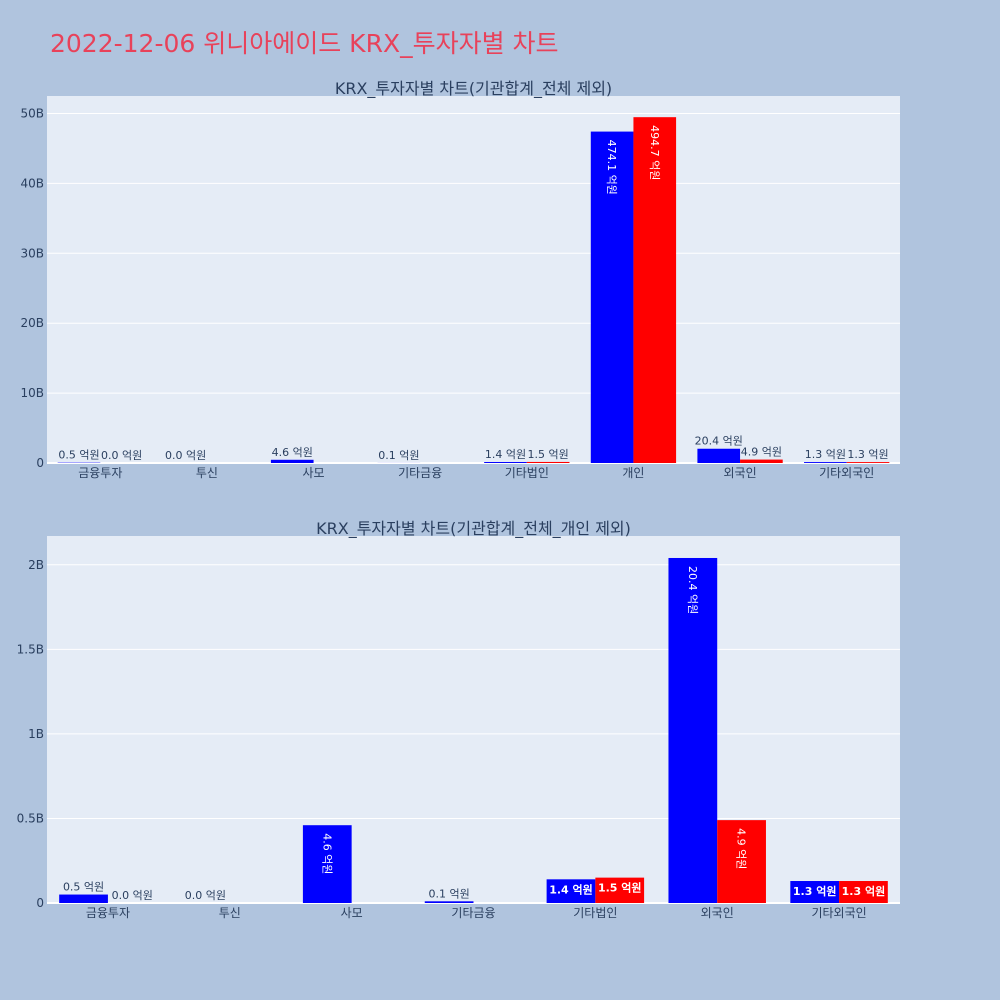 The height and width of the screenshot is (1000, 1000). Describe the element at coordinates (30, 818) in the screenshot. I see `y-tick-label: 0.5B` at that location.